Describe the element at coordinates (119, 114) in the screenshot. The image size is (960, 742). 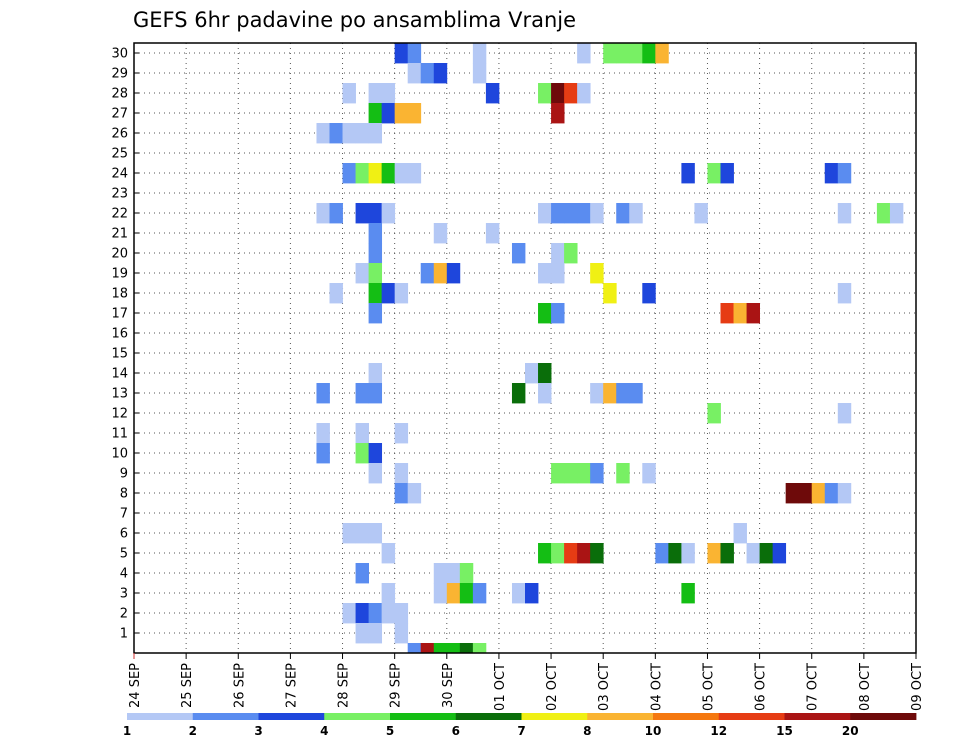
I see `y-tick-label: 27` at that location.